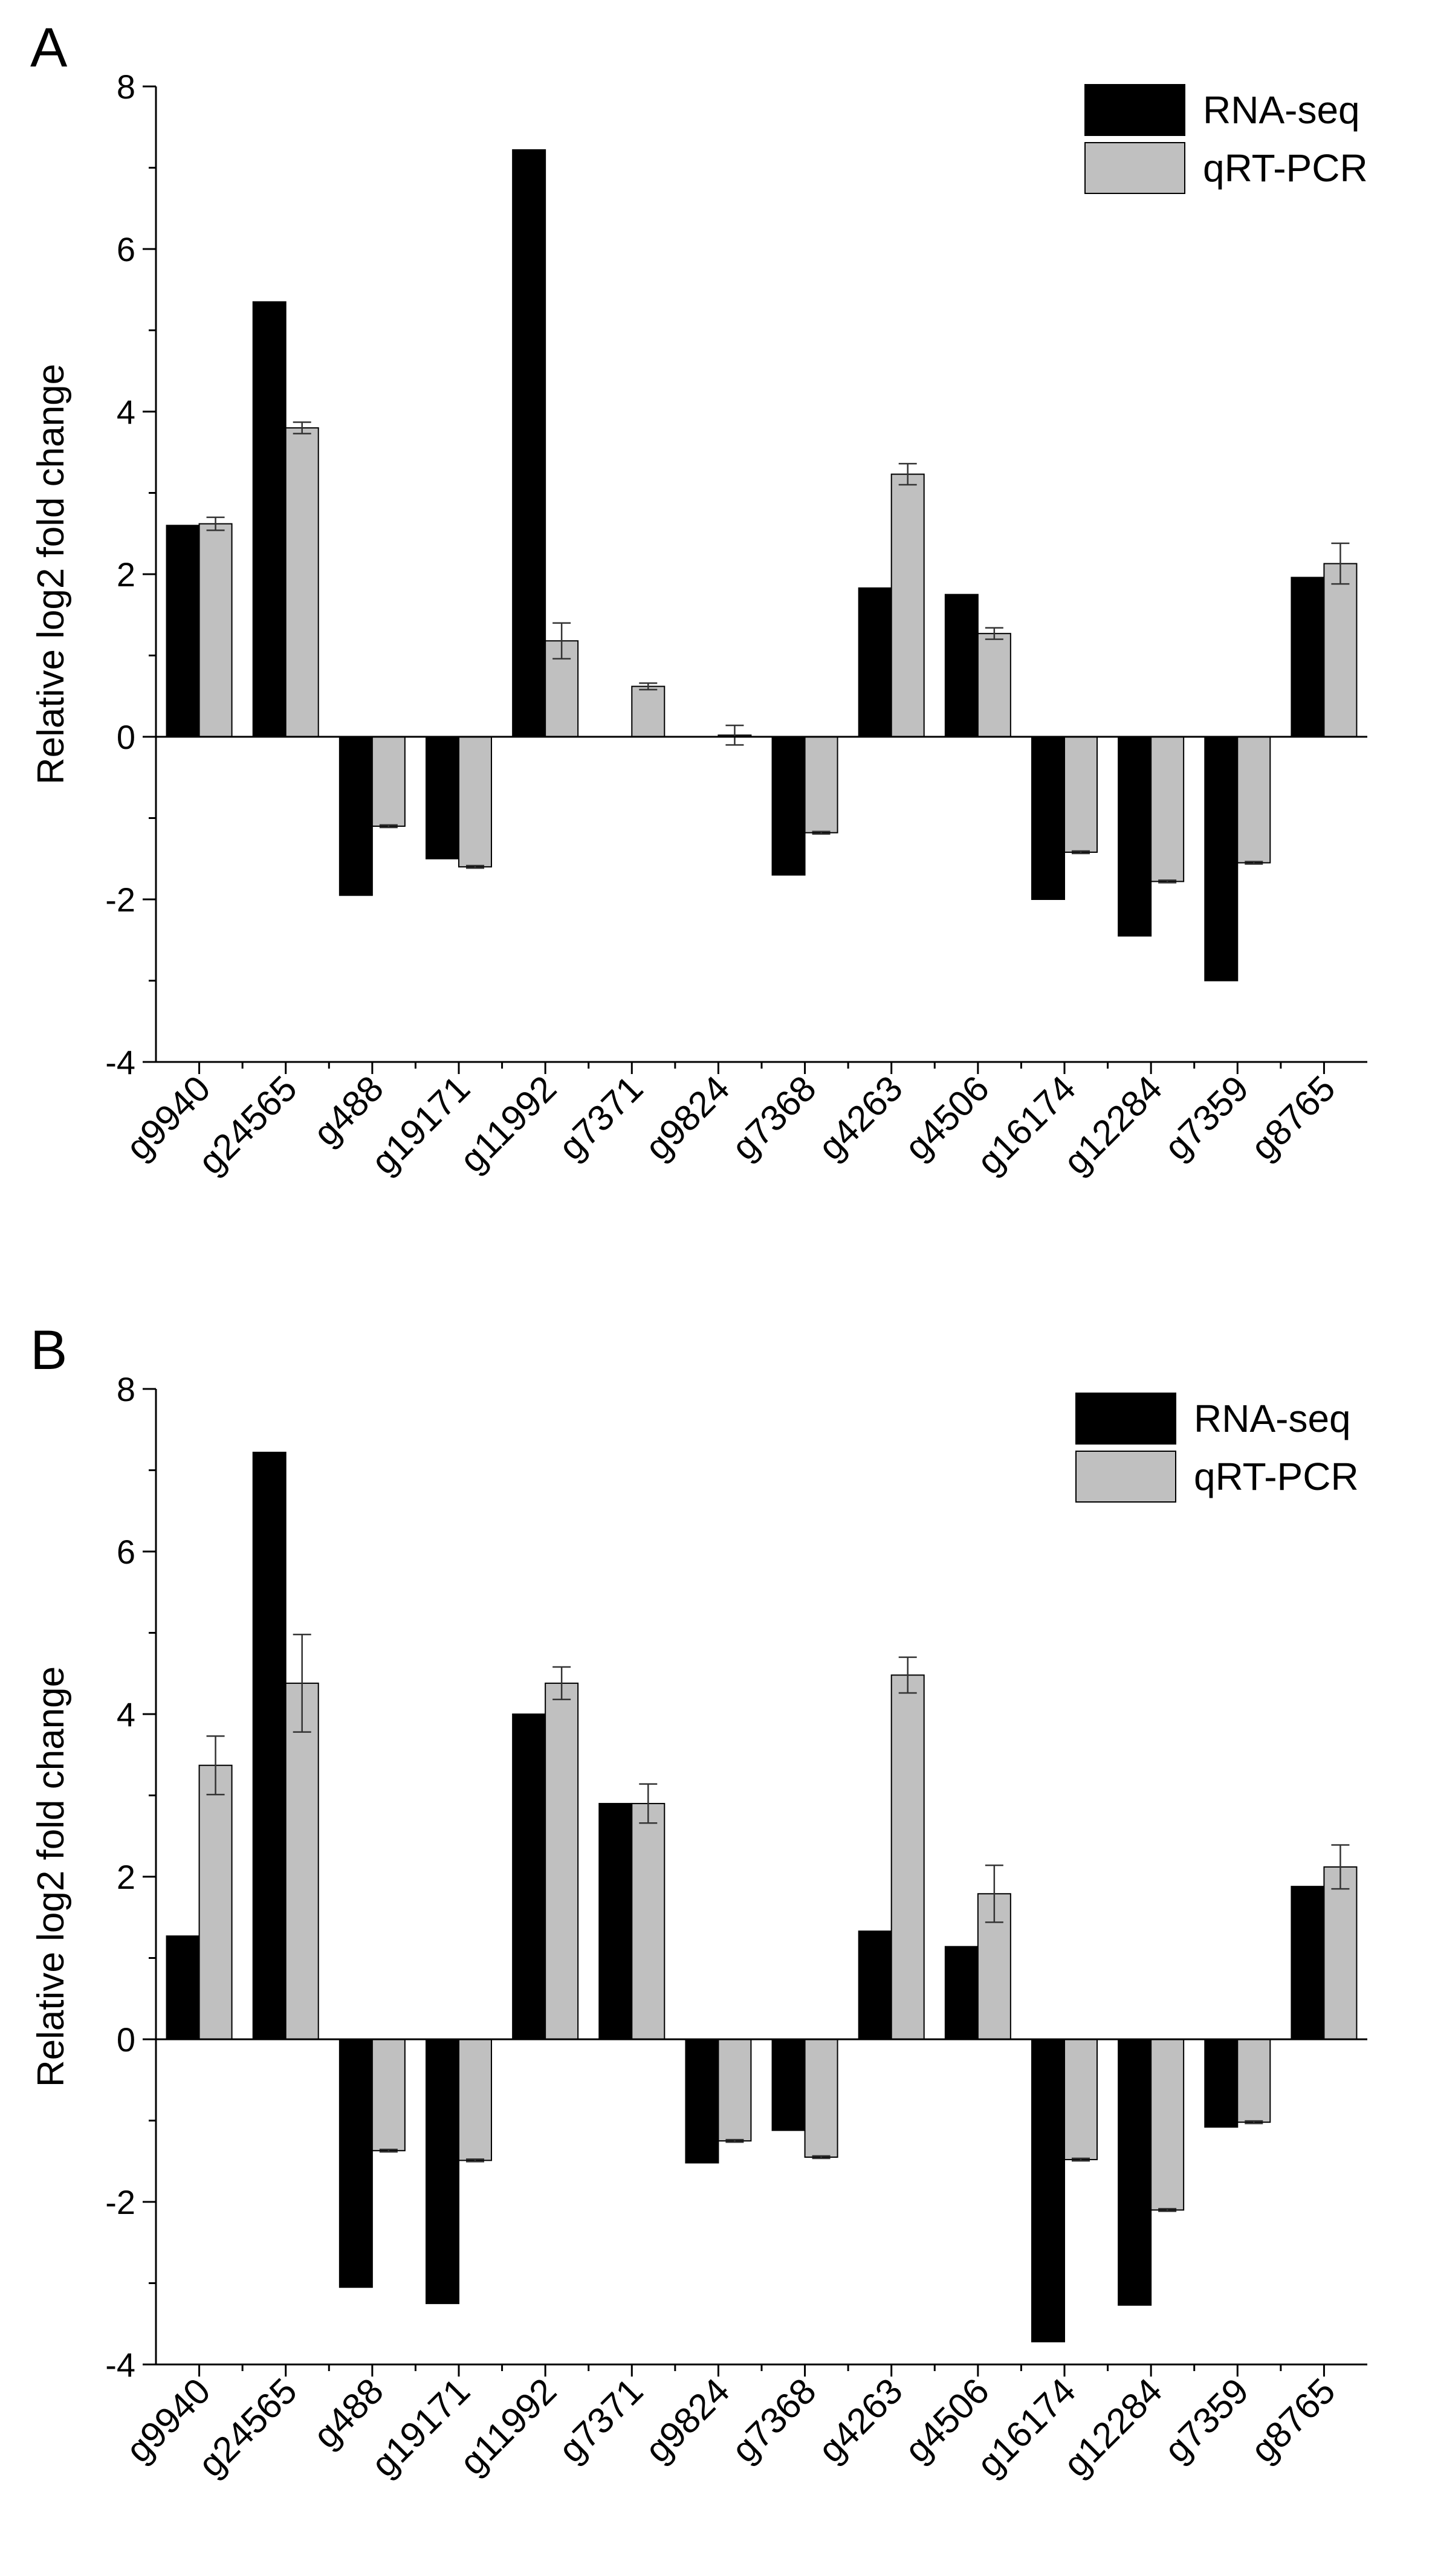 The height and width of the screenshot is (2576, 1435). I want to click on y-tick-label: 8, so click(126, 1389).